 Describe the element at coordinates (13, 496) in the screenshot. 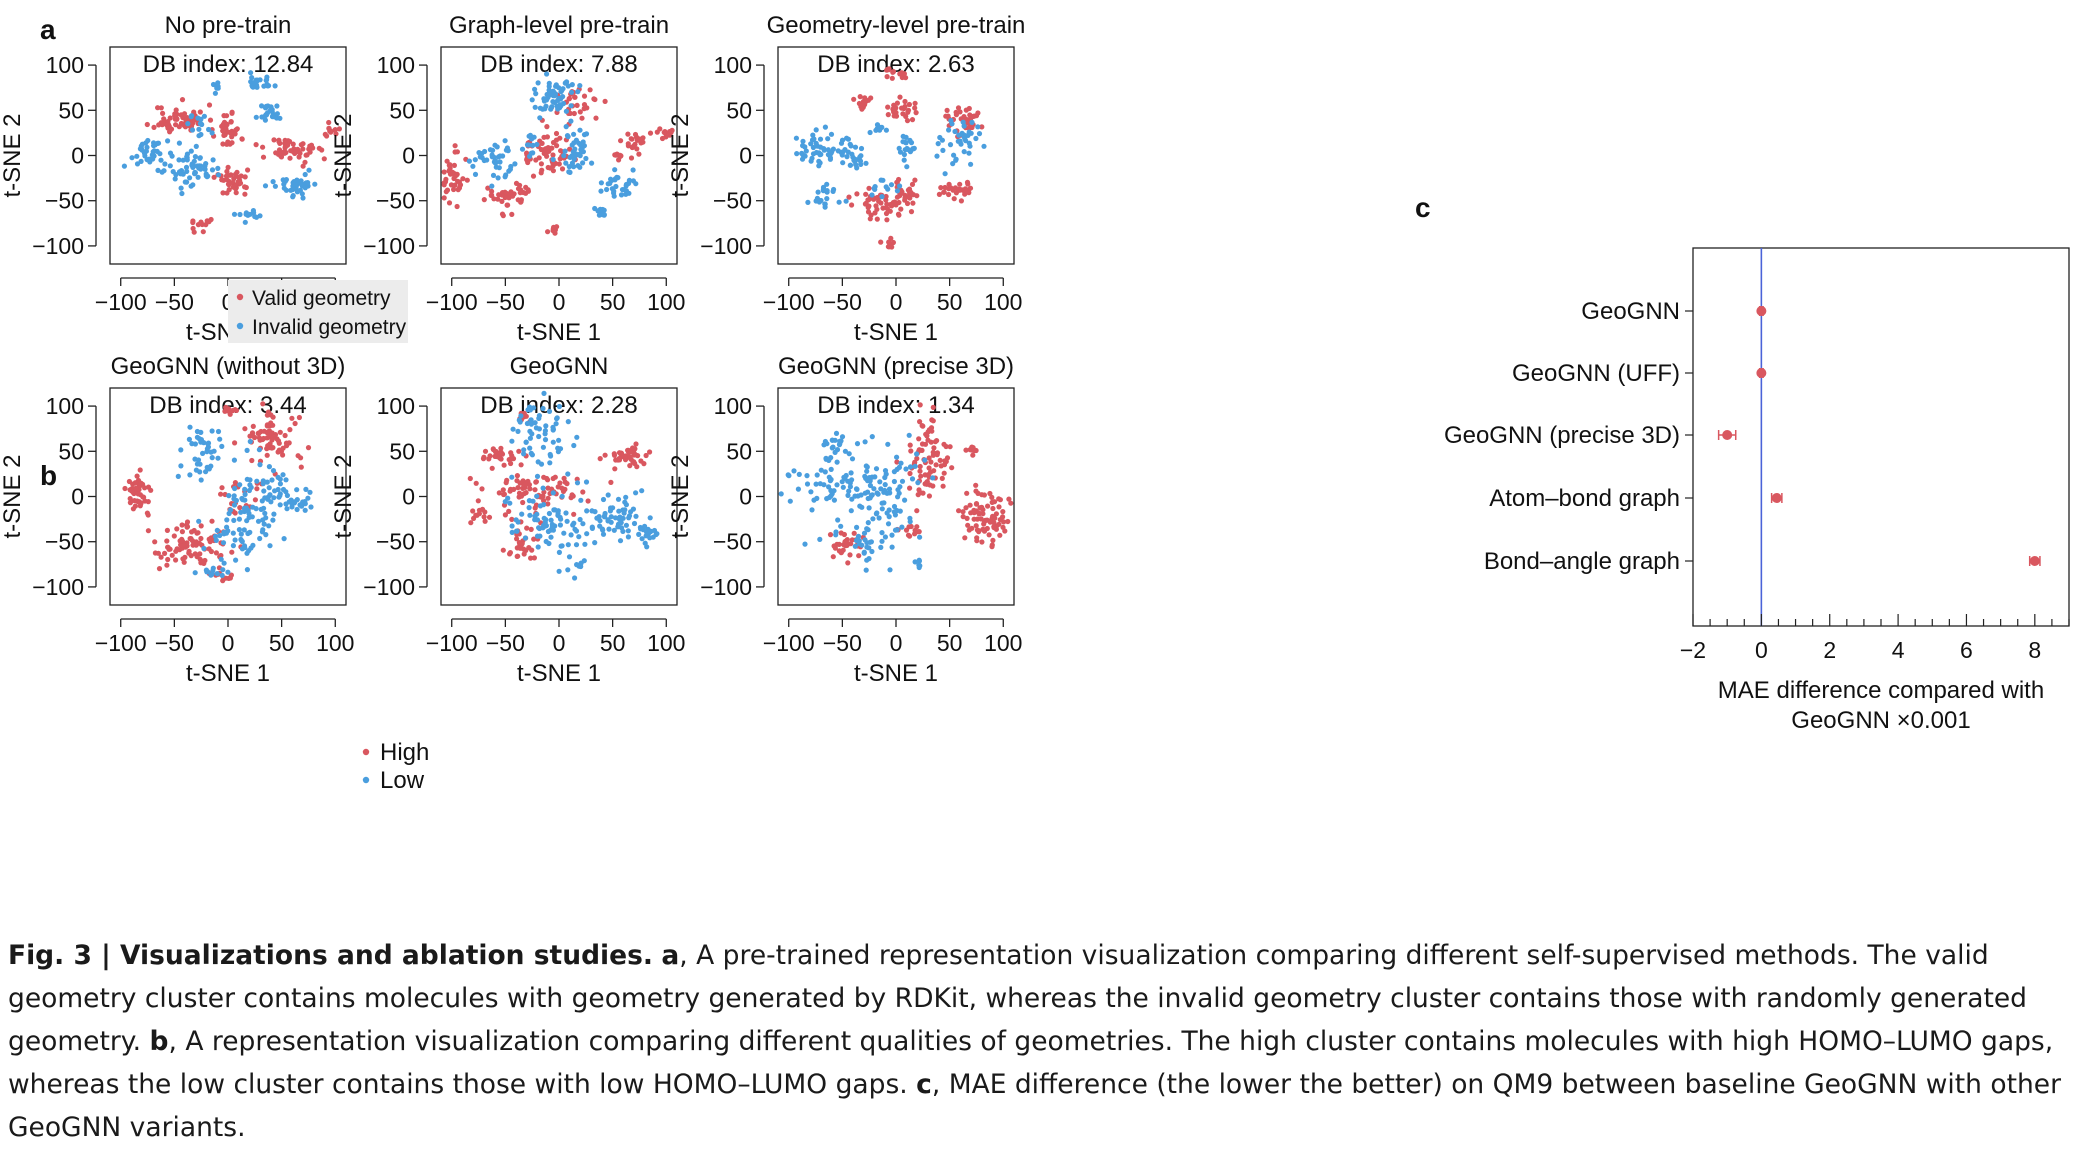

I see `y-axis-label: t-SNE 2` at that location.